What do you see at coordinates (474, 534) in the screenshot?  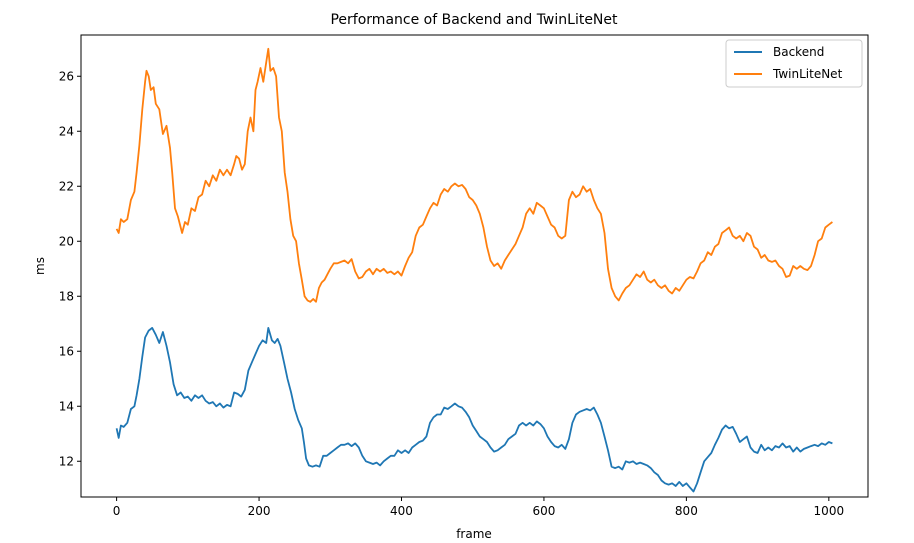 I see `x-axis-title: frame` at bounding box center [474, 534].